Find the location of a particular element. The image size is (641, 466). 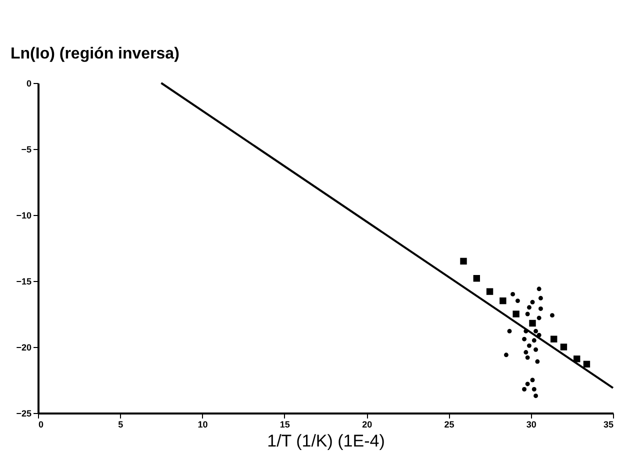

y-tick-label: −20 is located at coordinates (24, 347).